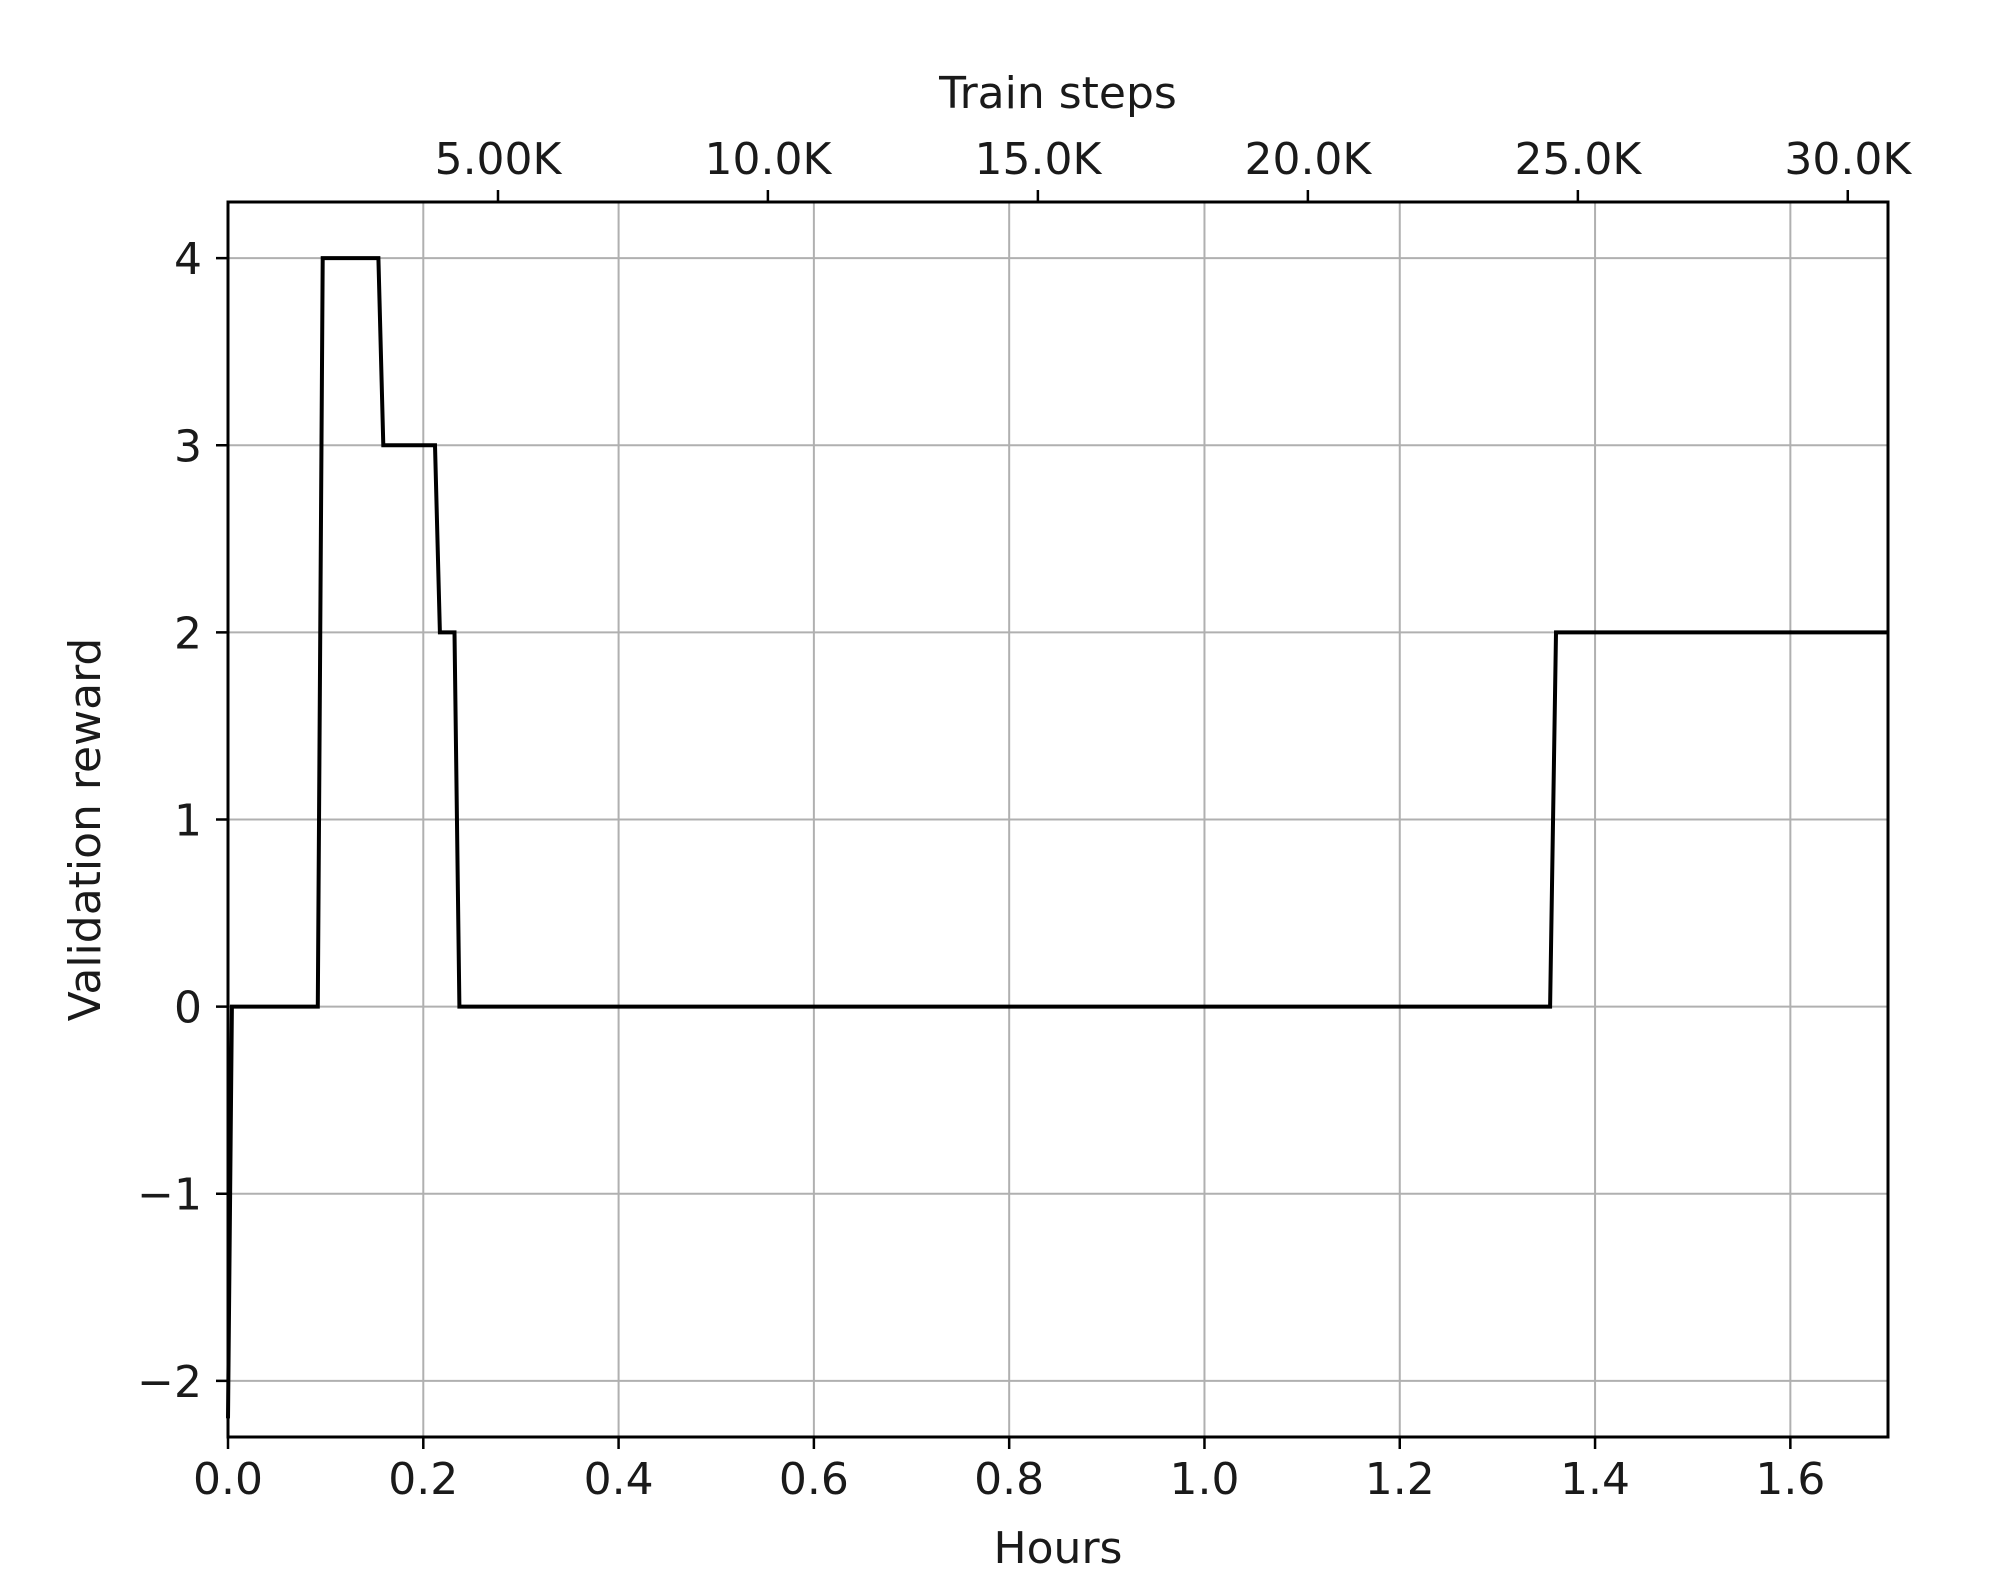 The width and height of the screenshot is (2000, 1593). What do you see at coordinates (619, 1479) in the screenshot?
I see `x-tick-label: 0.4` at bounding box center [619, 1479].